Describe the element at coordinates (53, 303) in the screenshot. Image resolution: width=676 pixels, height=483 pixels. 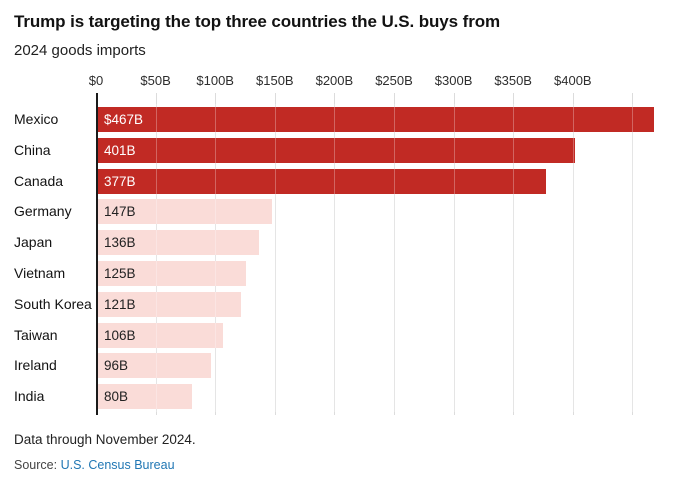
I see `category-label: South Korea` at that location.